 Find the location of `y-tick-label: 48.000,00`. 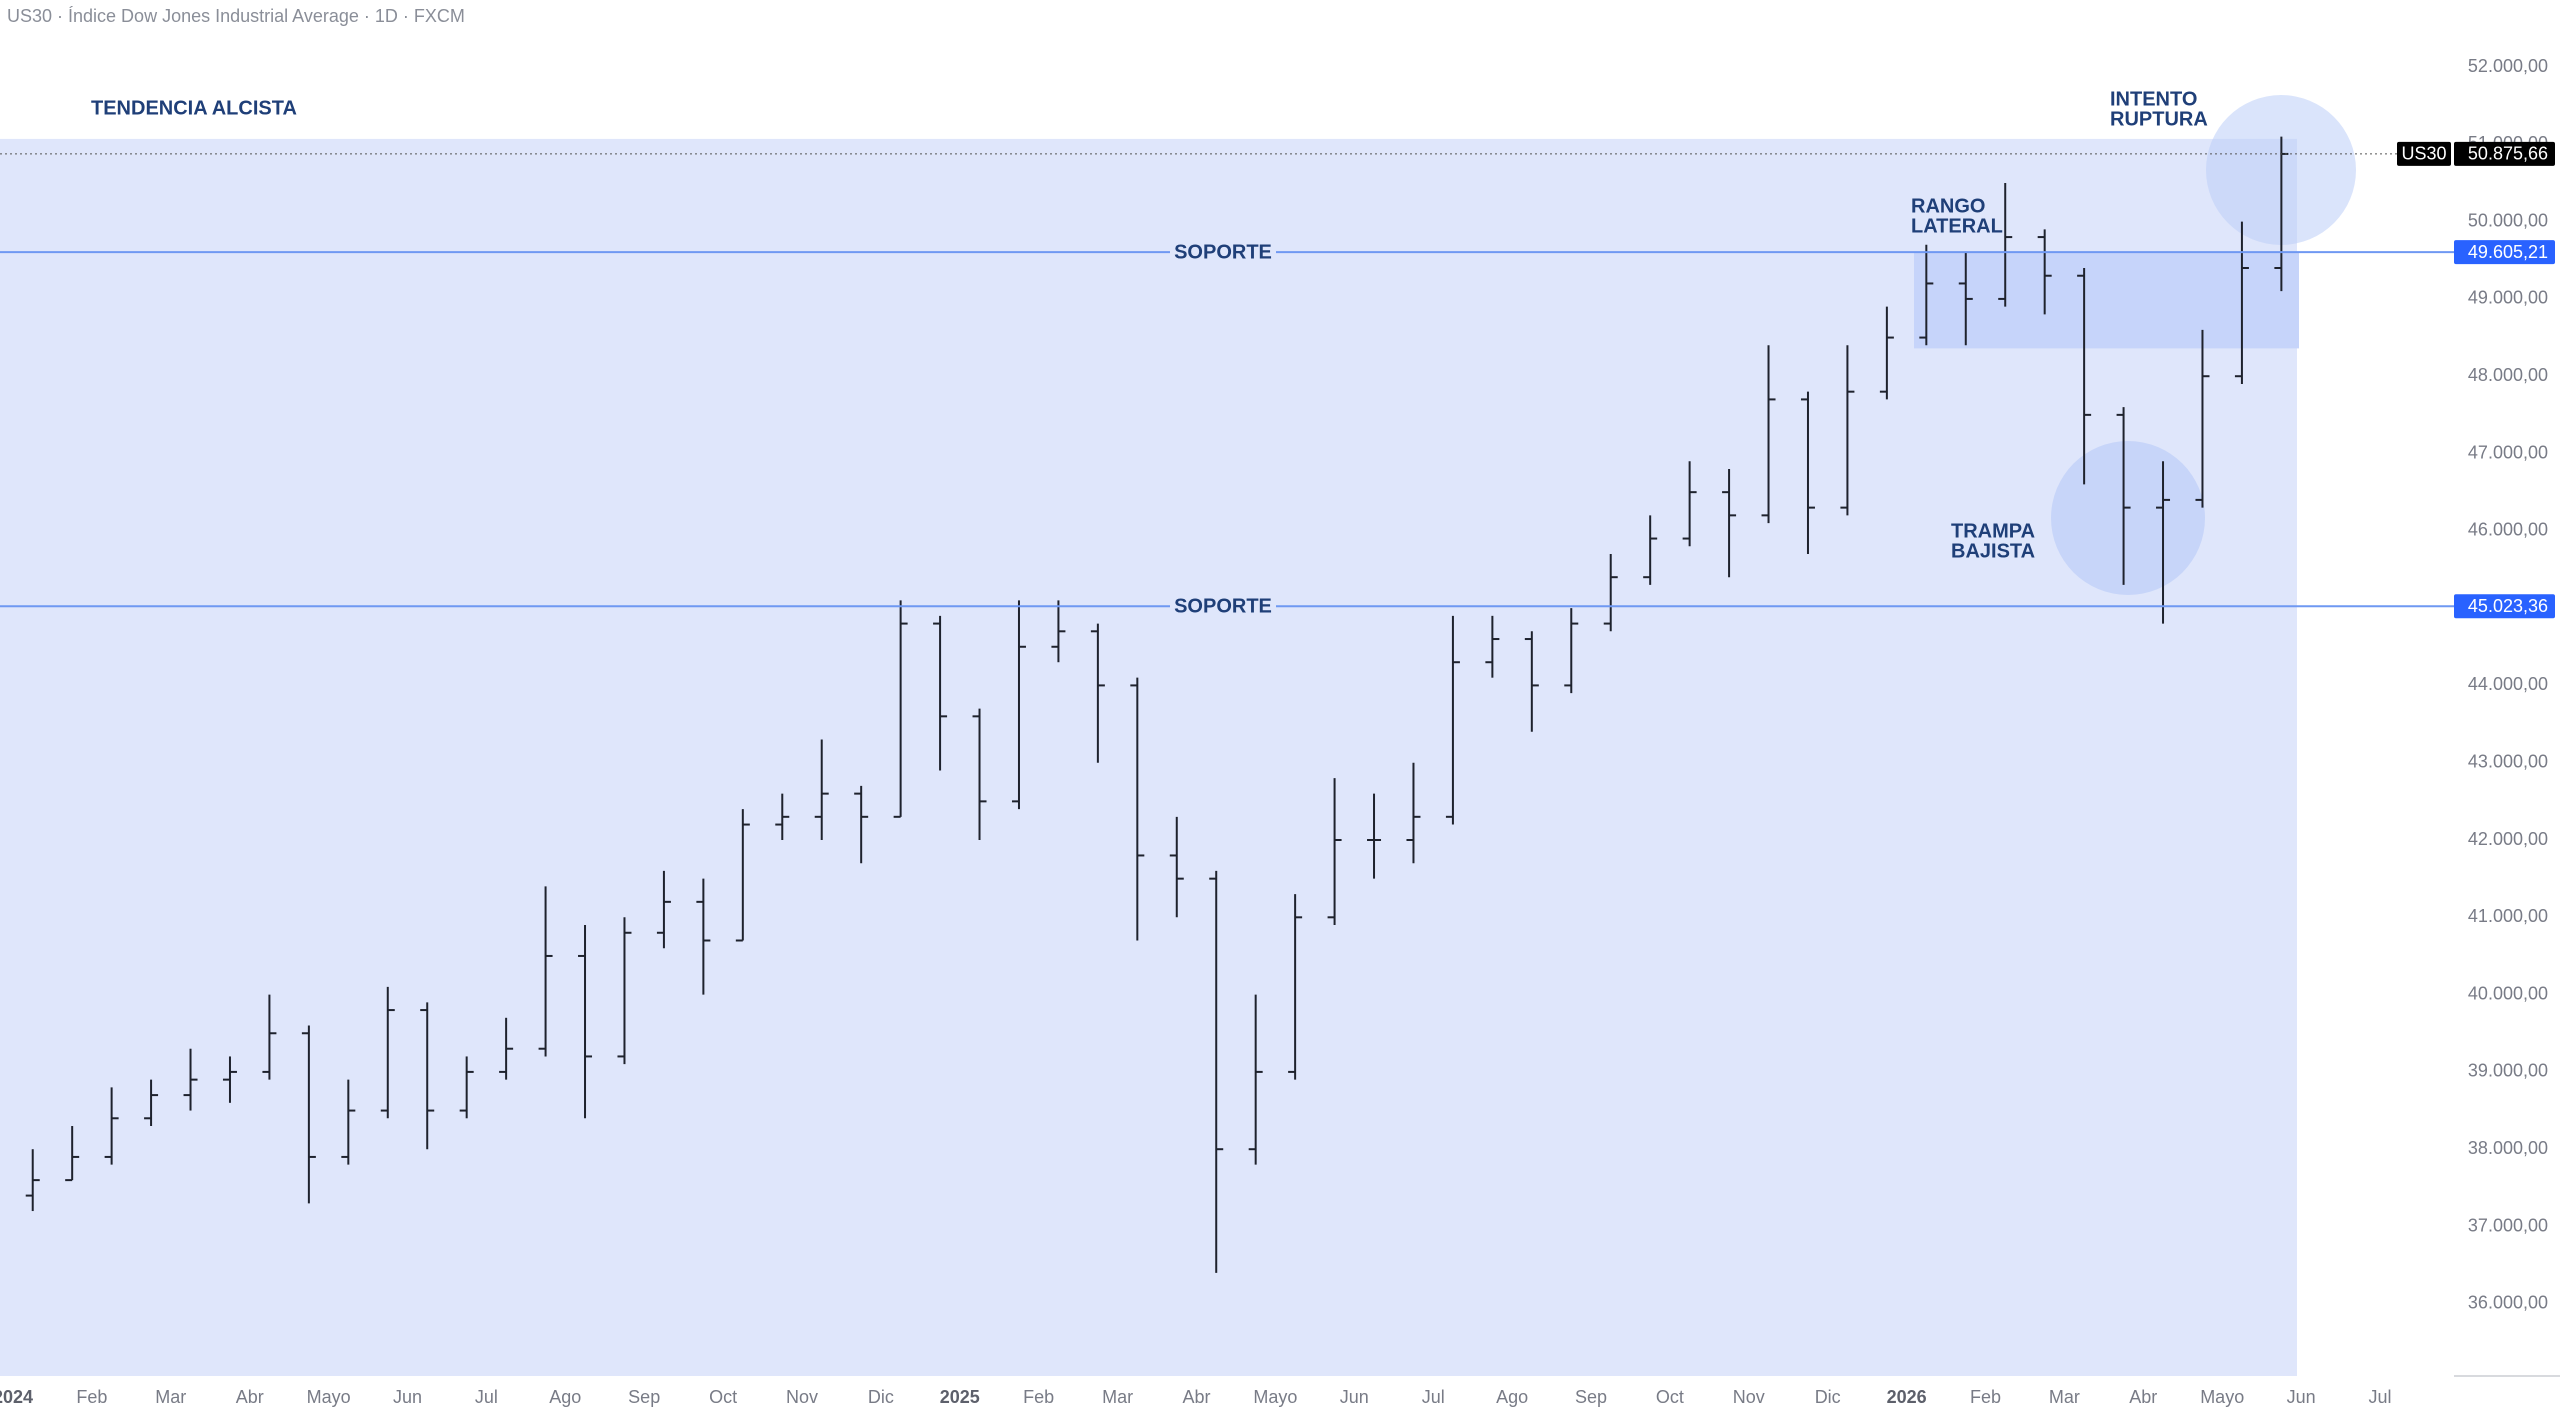

y-tick-label: 48.000,00 is located at coordinates (2508, 375).